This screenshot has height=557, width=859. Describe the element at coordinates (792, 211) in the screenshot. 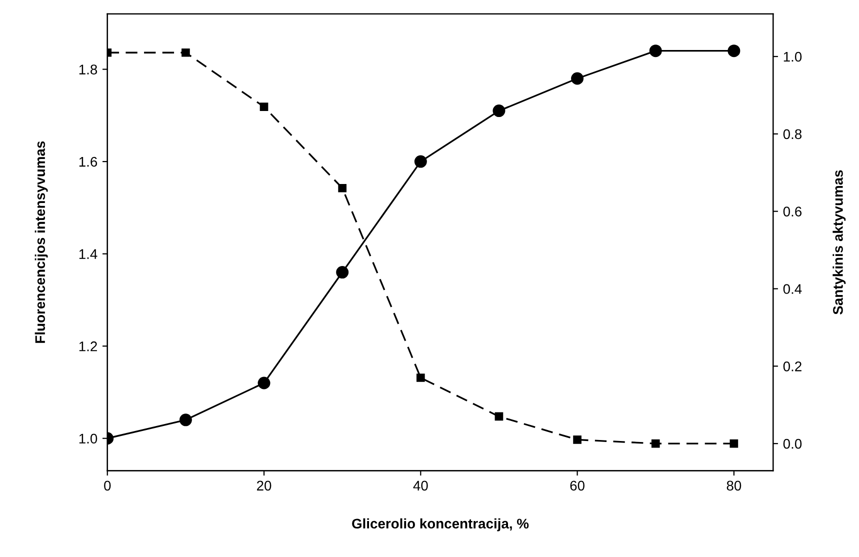

I see `y2-tick-label: 0.6` at that location.